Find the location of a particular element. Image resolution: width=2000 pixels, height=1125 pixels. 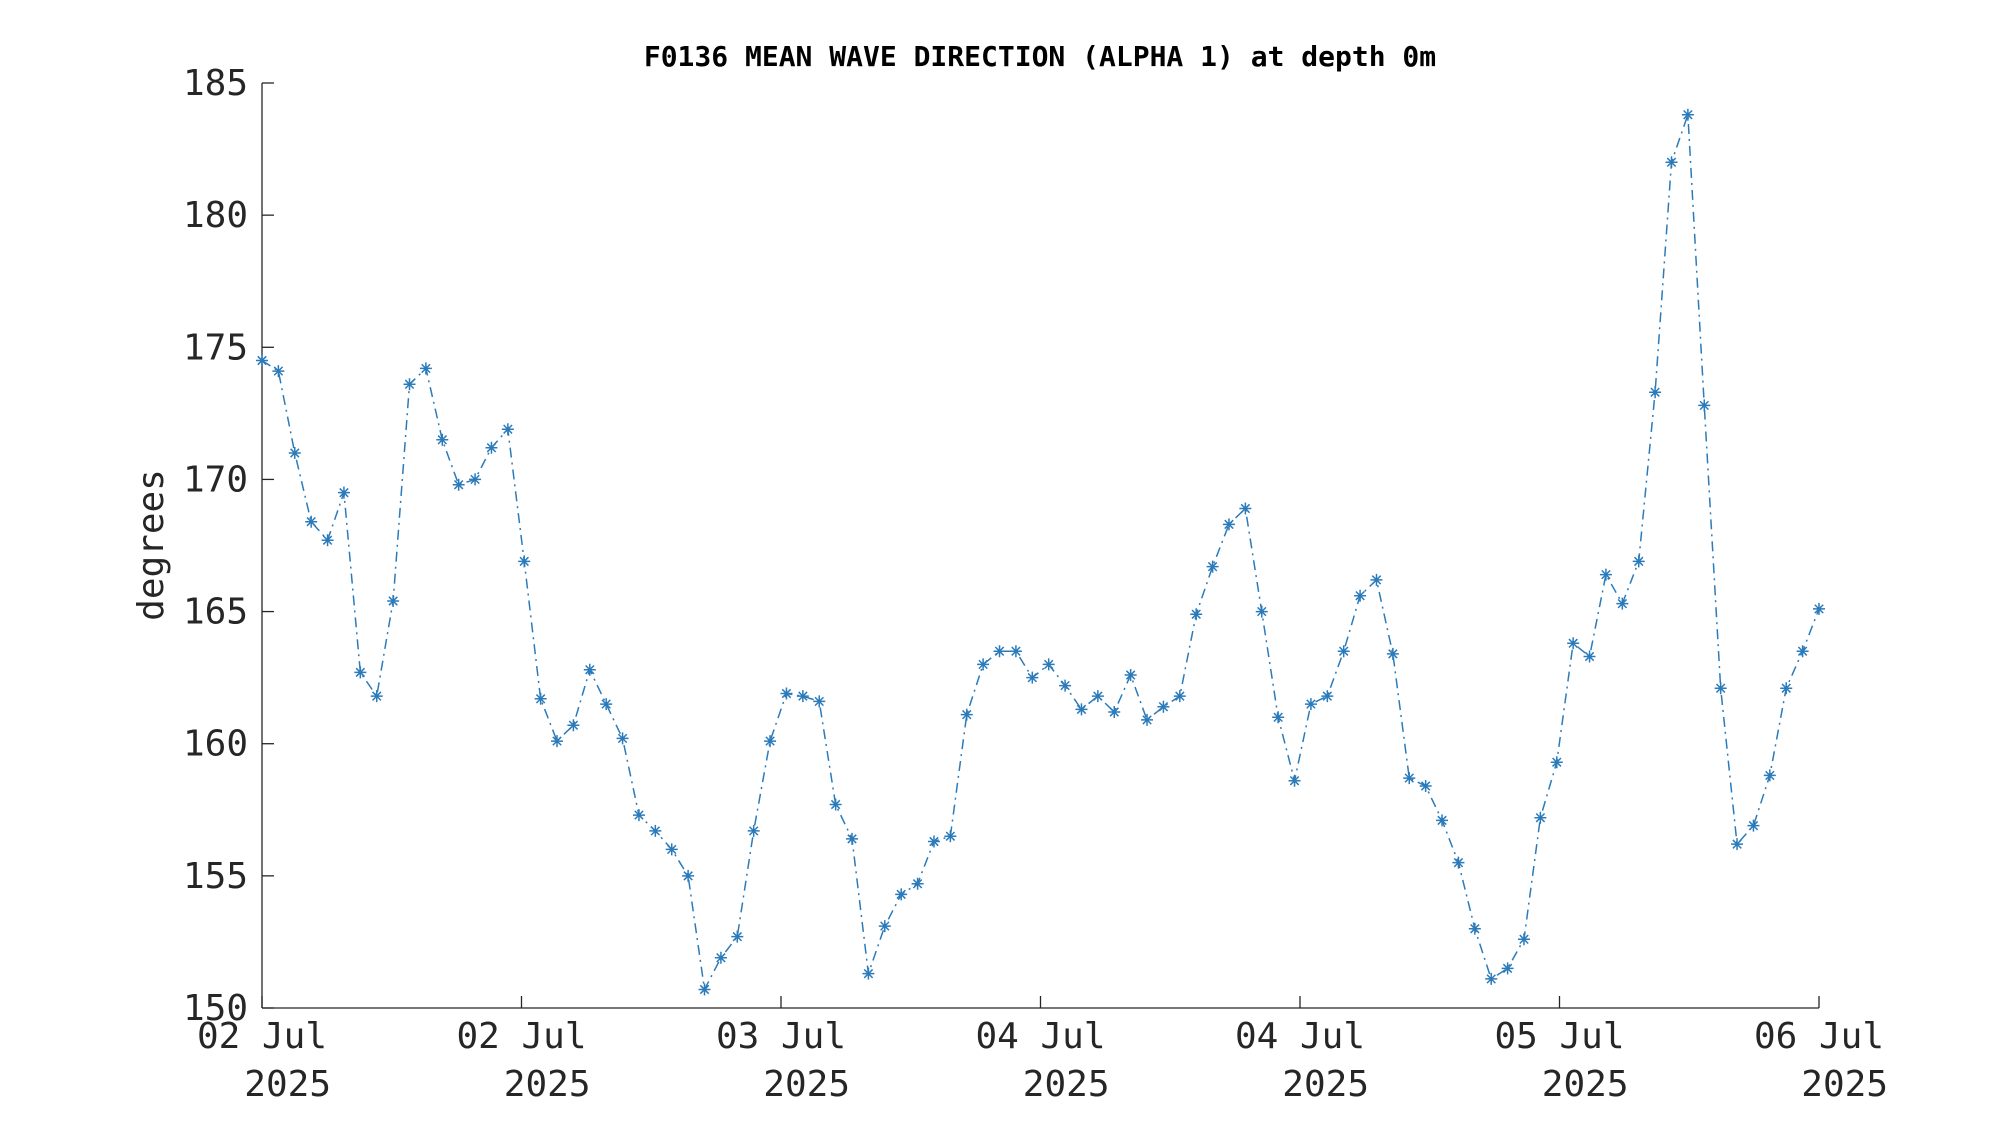

y-axis-label: degrees is located at coordinates (151, 545).